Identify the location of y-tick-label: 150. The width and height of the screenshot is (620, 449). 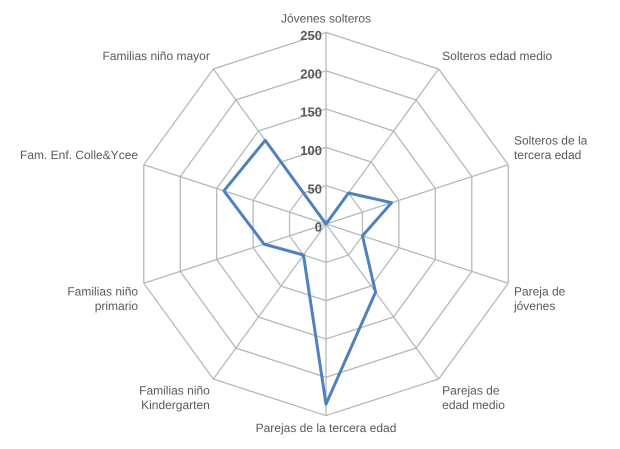
(311, 112).